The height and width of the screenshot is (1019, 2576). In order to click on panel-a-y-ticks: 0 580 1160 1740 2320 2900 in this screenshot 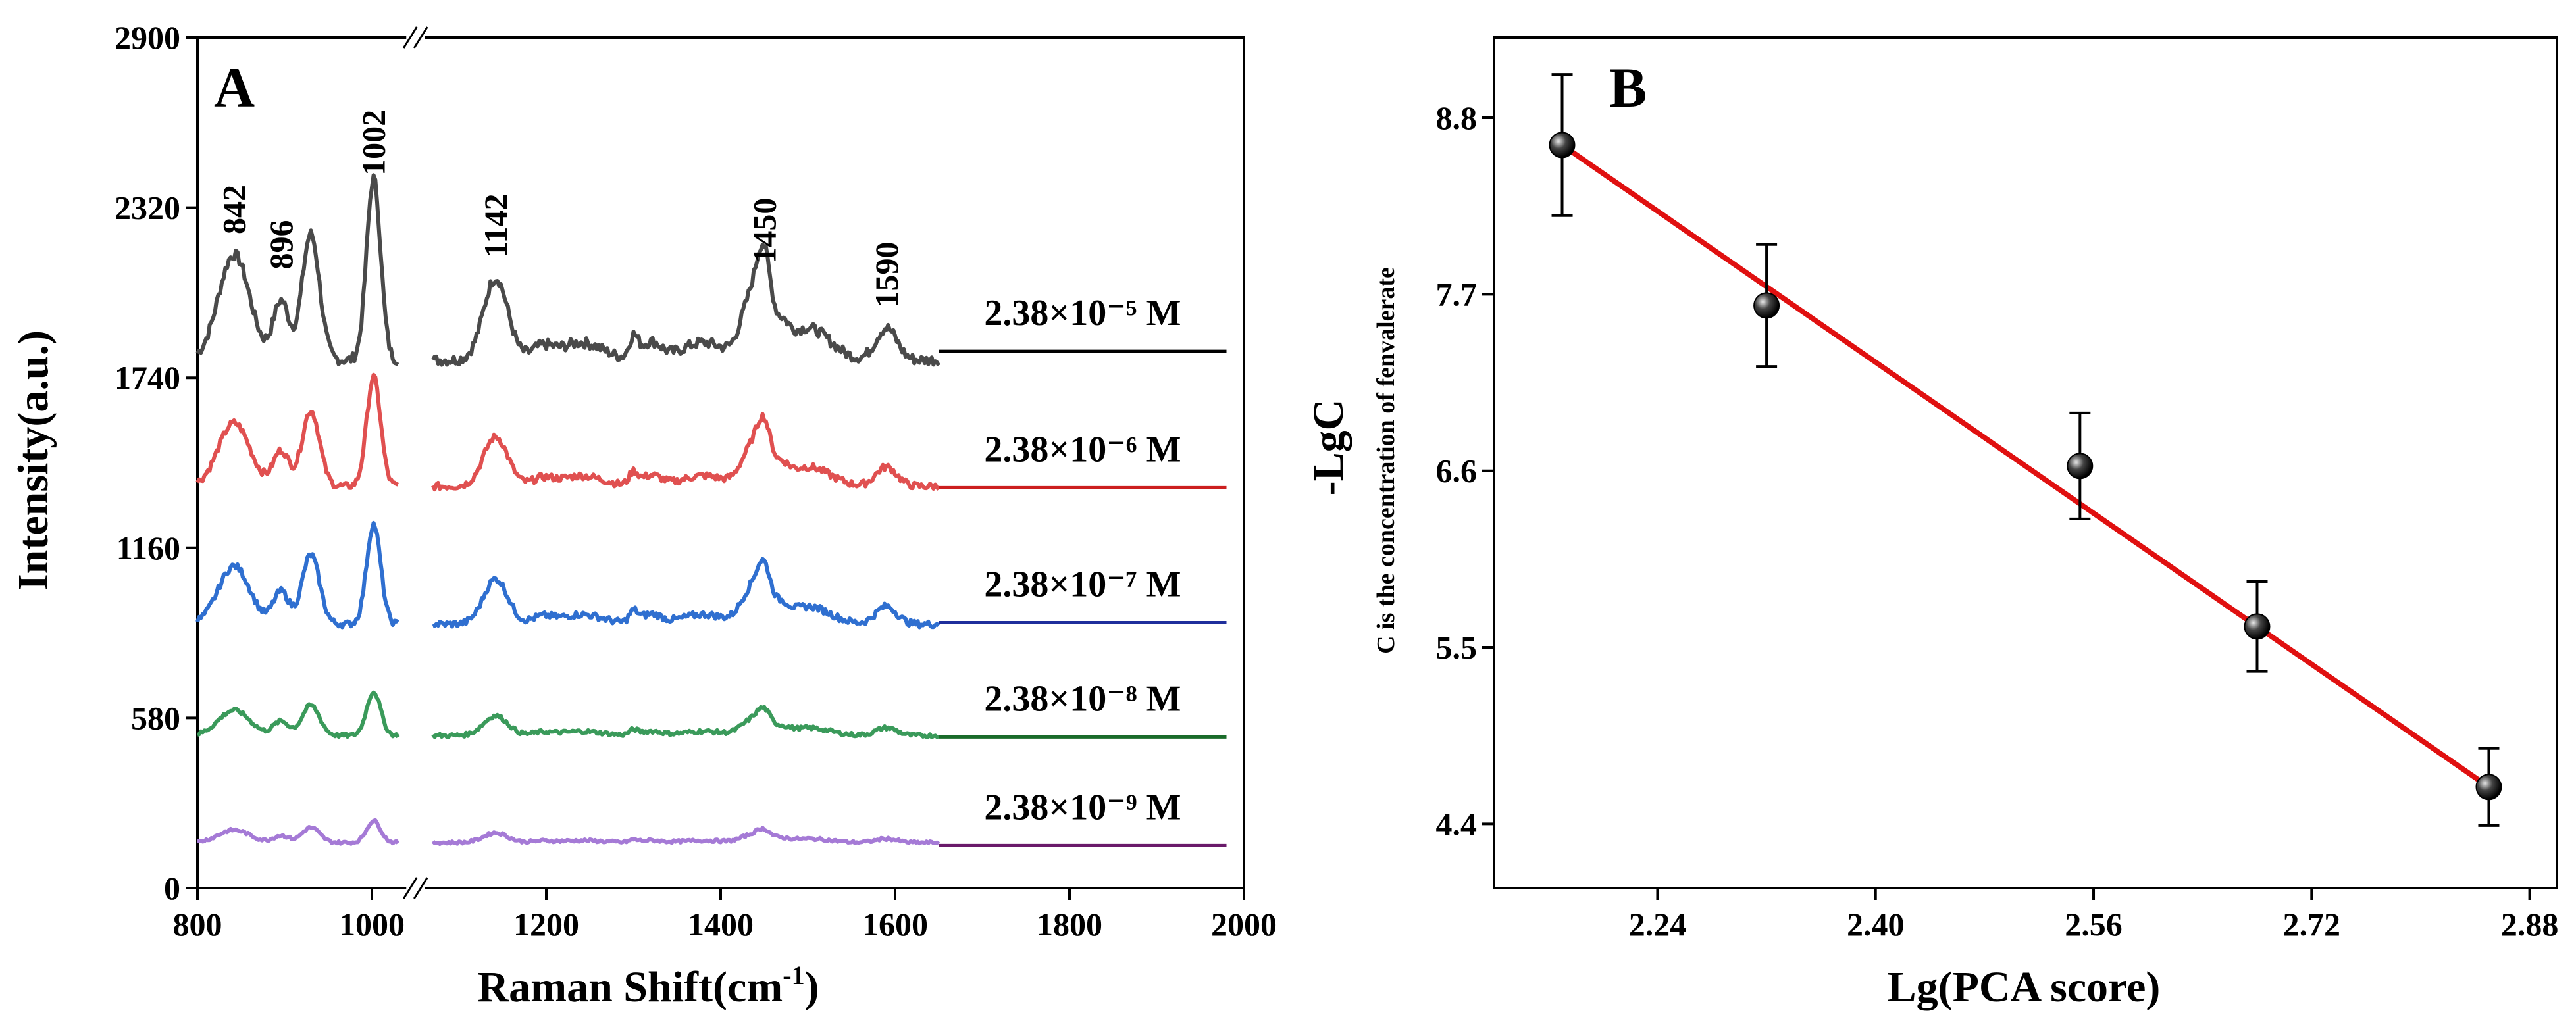, I will do `click(156, 463)`.